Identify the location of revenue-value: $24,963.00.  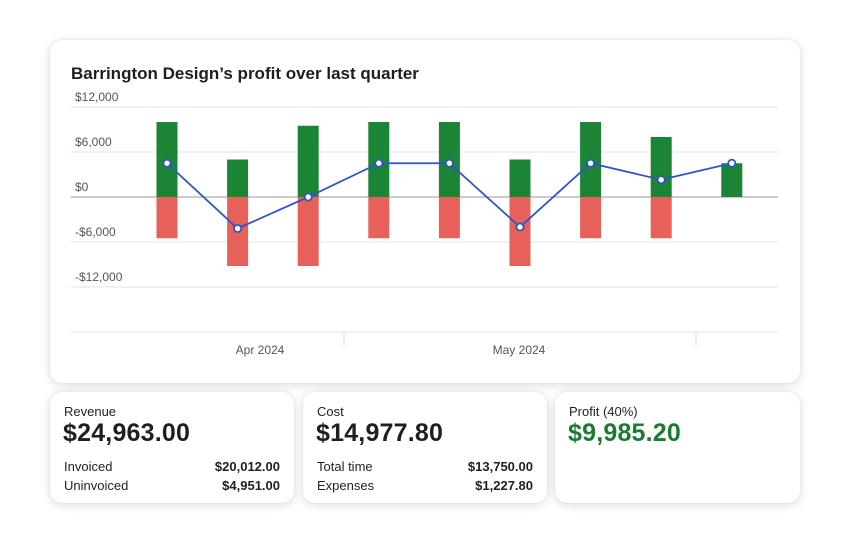
(127, 433).